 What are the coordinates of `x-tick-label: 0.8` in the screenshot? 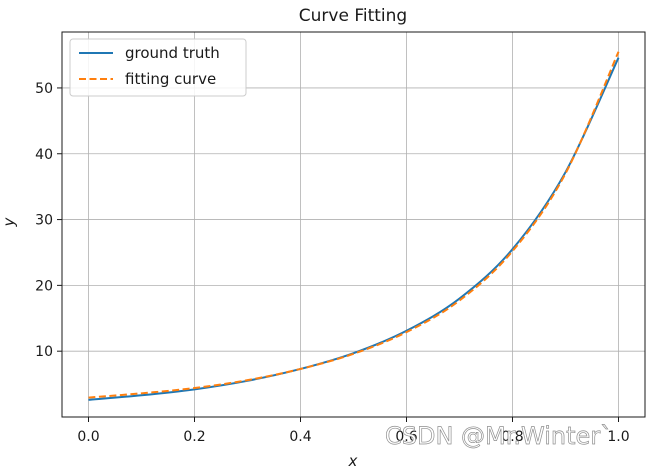 It's located at (512, 437).